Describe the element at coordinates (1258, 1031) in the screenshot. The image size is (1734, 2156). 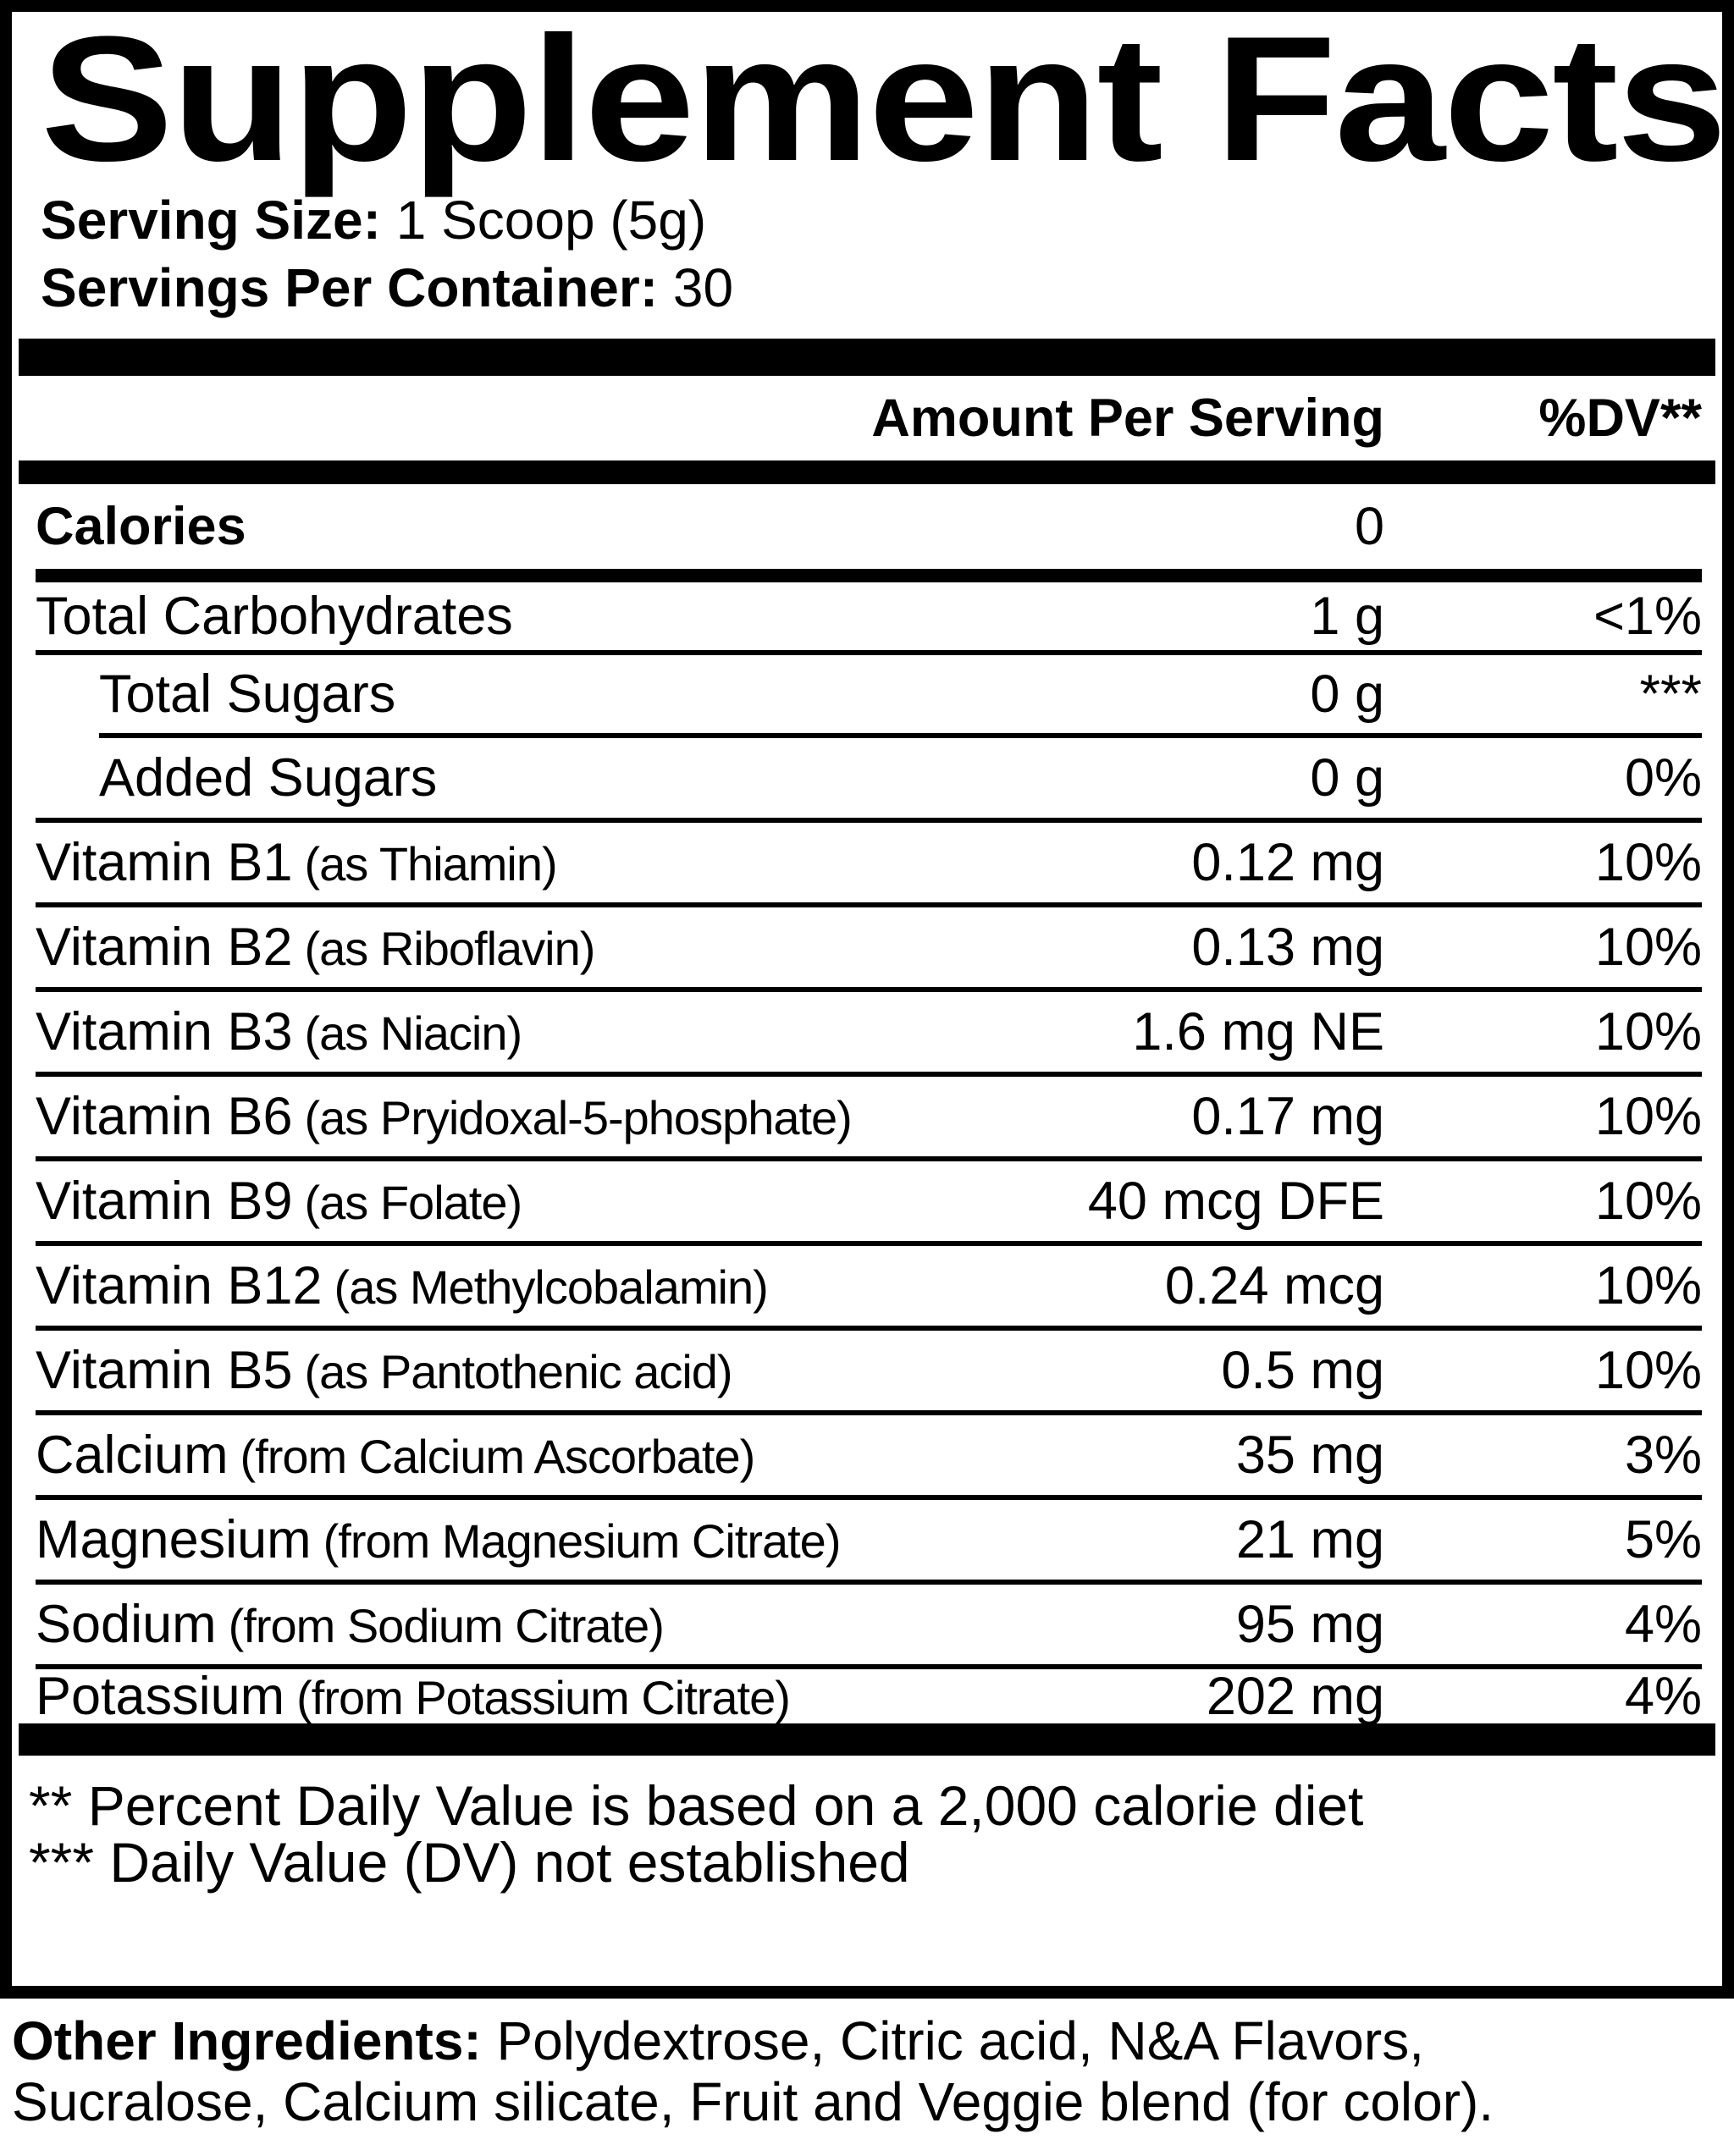
I see `nutrient-amount: 1.6 mg NE` at that location.